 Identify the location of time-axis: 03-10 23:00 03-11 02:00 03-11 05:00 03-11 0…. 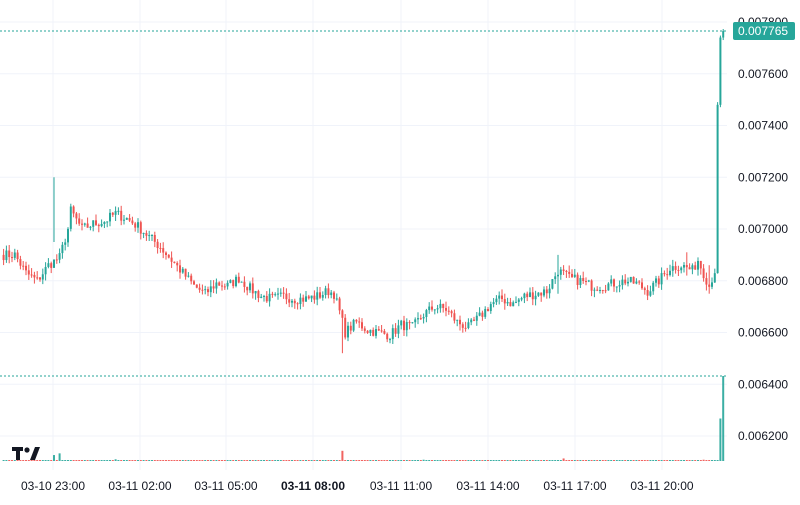
(363, 485).